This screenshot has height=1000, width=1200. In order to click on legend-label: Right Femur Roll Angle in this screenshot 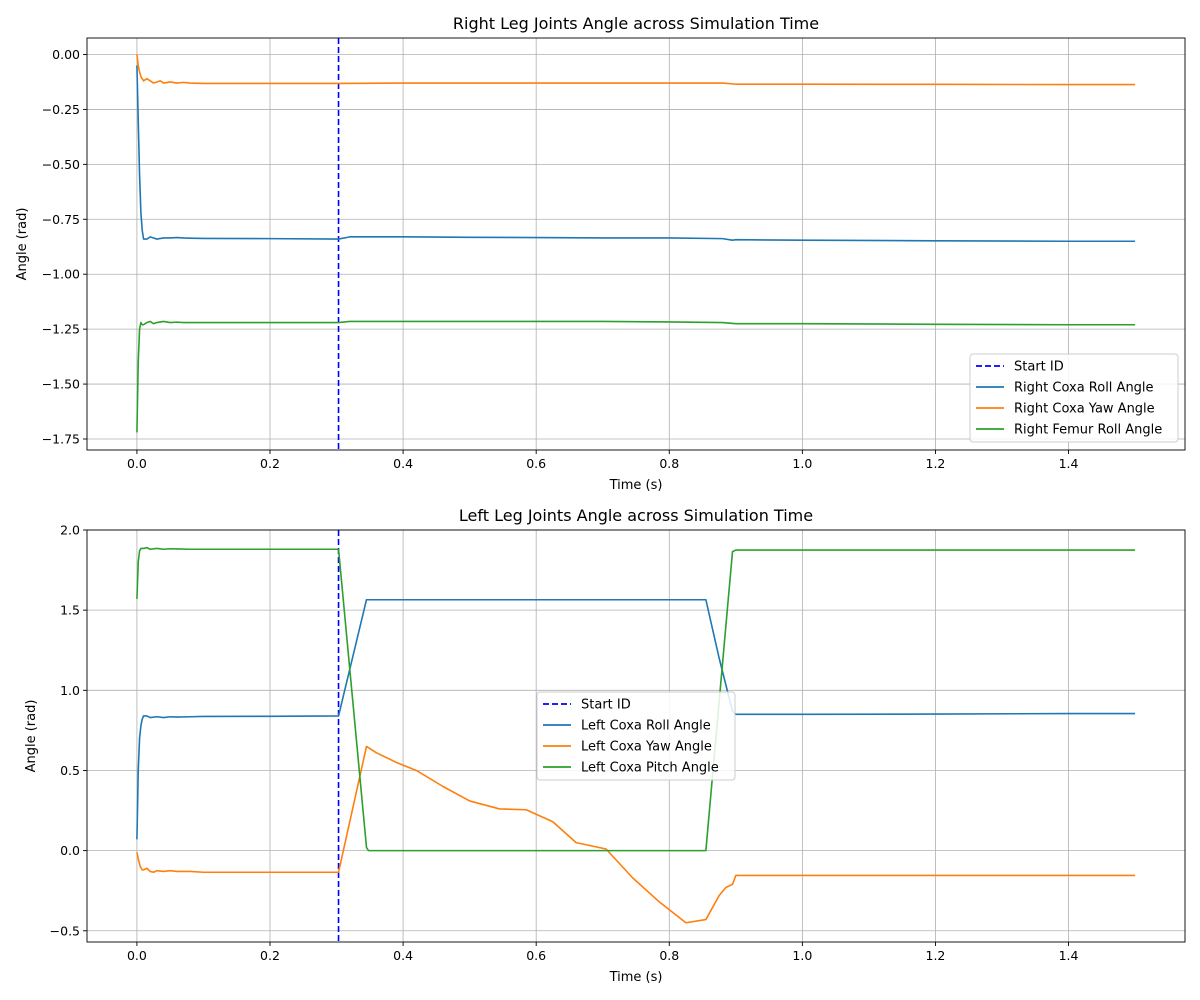, I will do `click(1088, 430)`.